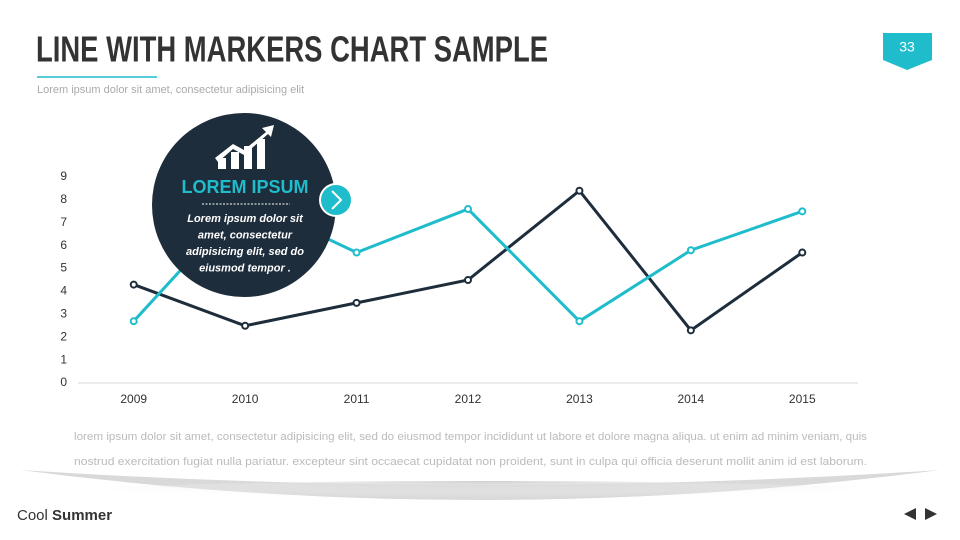 This screenshot has height=540, width=960. What do you see at coordinates (63, 199) in the screenshot?
I see `y-tick-label: 8` at bounding box center [63, 199].